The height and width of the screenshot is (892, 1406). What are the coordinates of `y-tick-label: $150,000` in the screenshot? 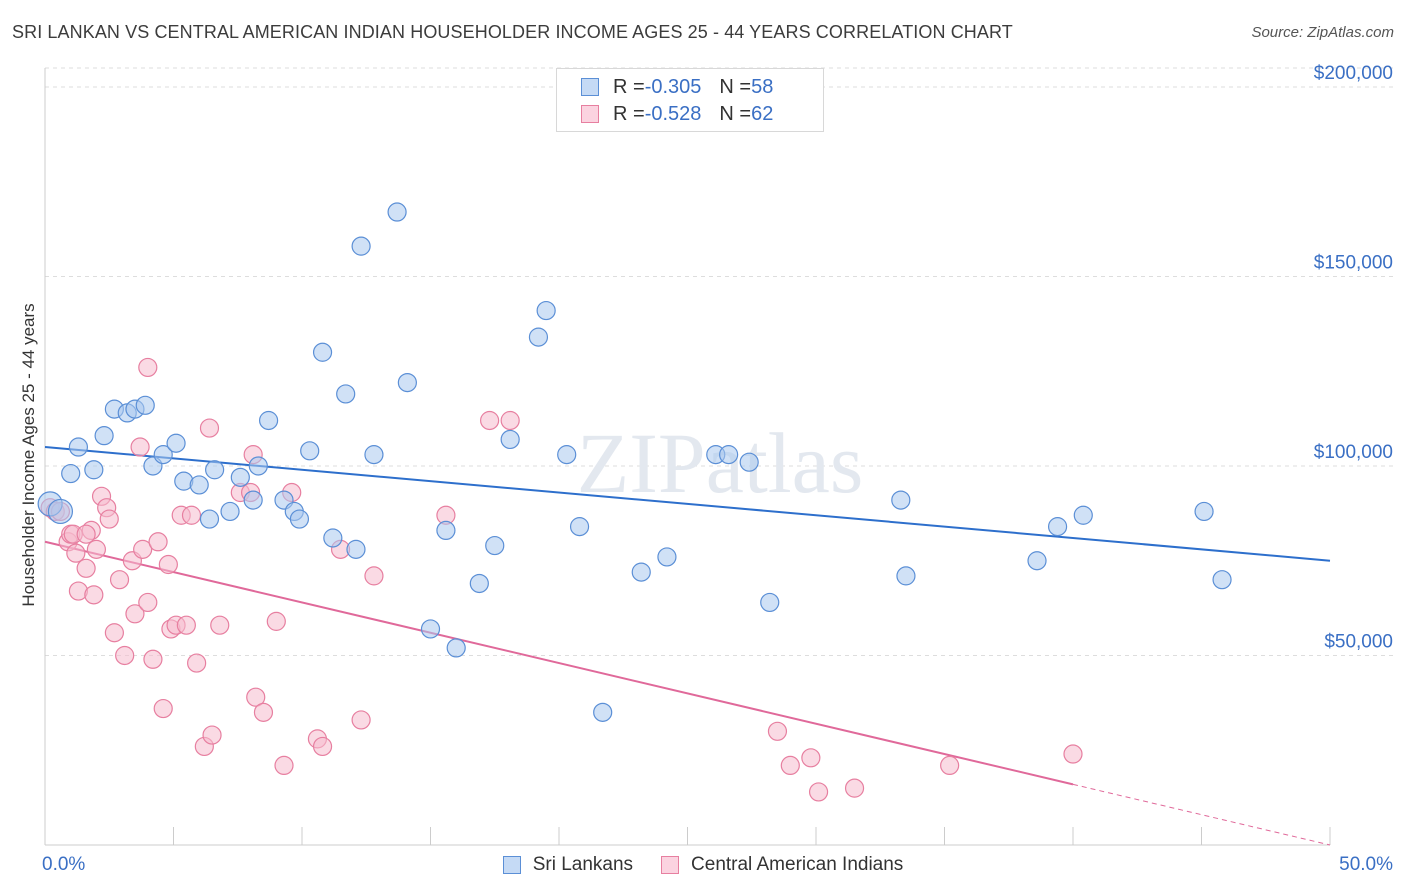 It's located at (1353, 262).